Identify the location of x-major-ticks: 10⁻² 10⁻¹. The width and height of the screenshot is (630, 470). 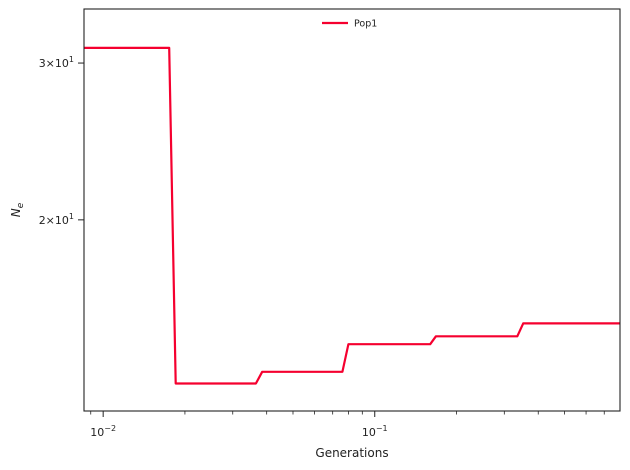
(239, 425).